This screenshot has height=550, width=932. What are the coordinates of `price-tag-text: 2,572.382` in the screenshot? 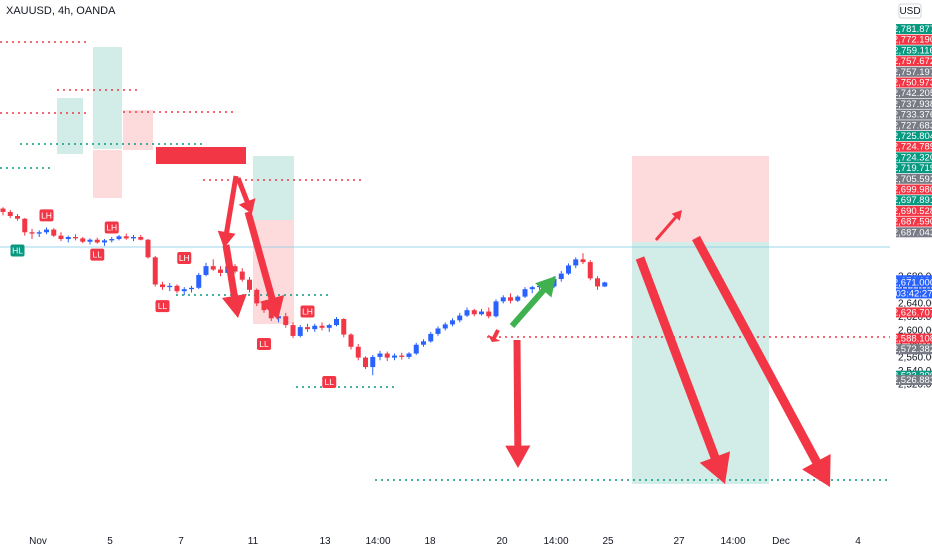 It's located at (912, 349).